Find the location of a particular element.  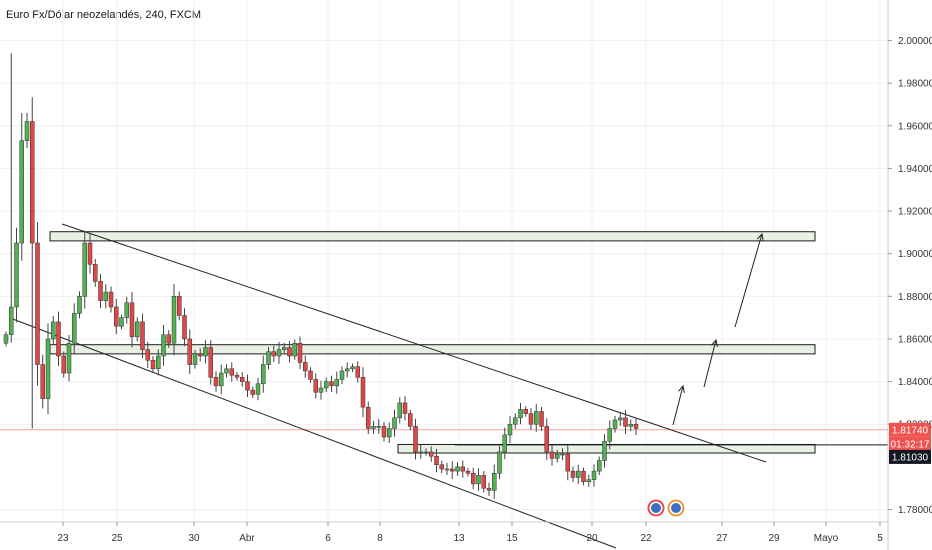

price-tick-label: 1.94000 is located at coordinates (915, 169).